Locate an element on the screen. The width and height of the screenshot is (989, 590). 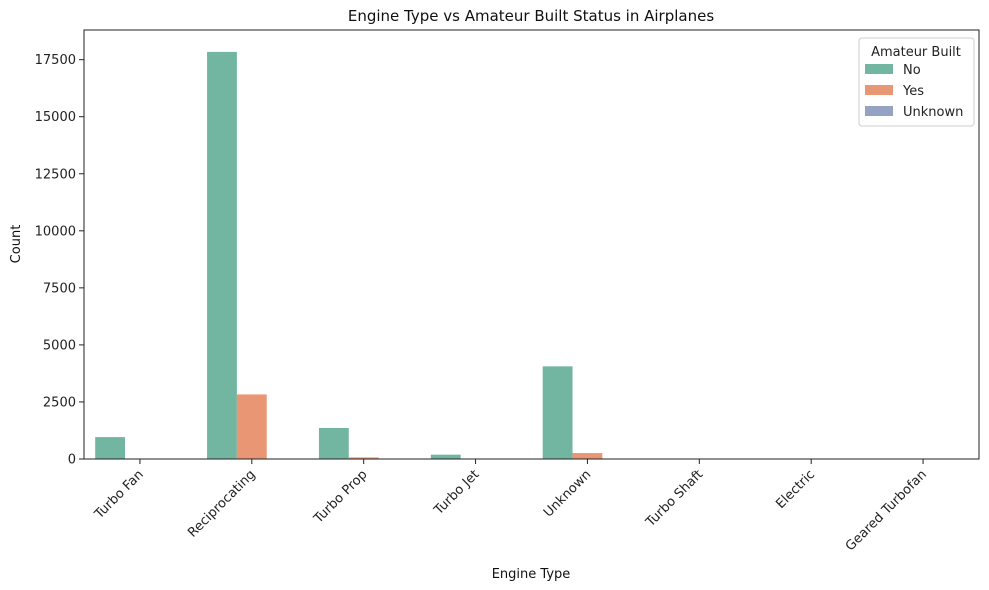
bar-yes-reciprocating is located at coordinates (251, 426).